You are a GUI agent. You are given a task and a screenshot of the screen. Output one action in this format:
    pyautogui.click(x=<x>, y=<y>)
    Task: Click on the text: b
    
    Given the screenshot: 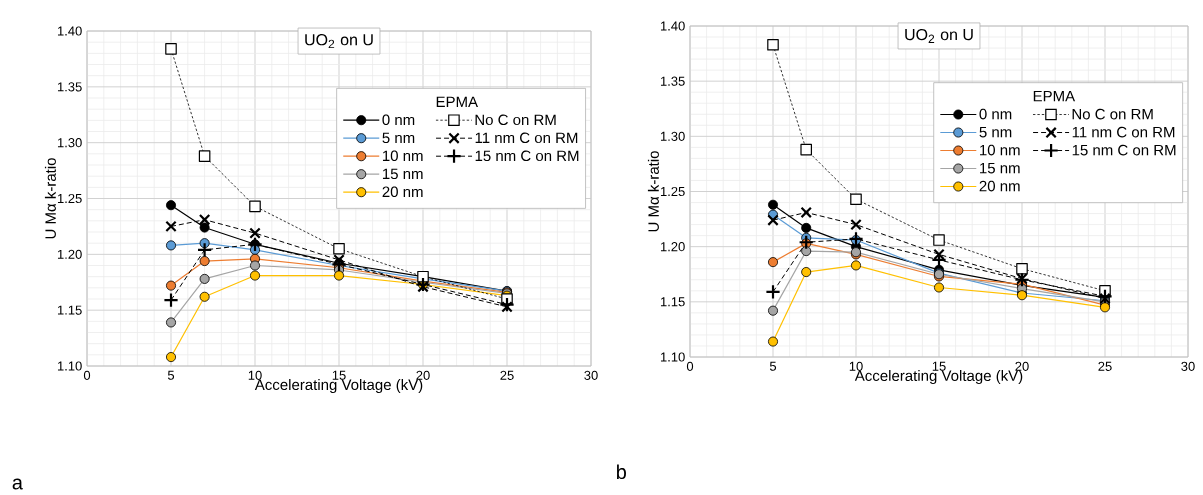 What is the action you would take?
    pyautogui.click(x=621, y=472)
    